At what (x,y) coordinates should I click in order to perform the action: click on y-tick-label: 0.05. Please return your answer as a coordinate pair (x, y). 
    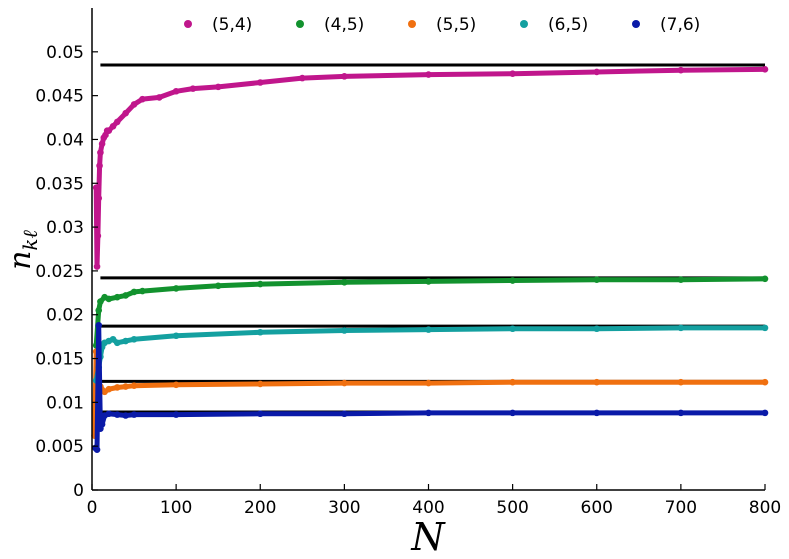
    Looking at the image, I should click on (65, 53).